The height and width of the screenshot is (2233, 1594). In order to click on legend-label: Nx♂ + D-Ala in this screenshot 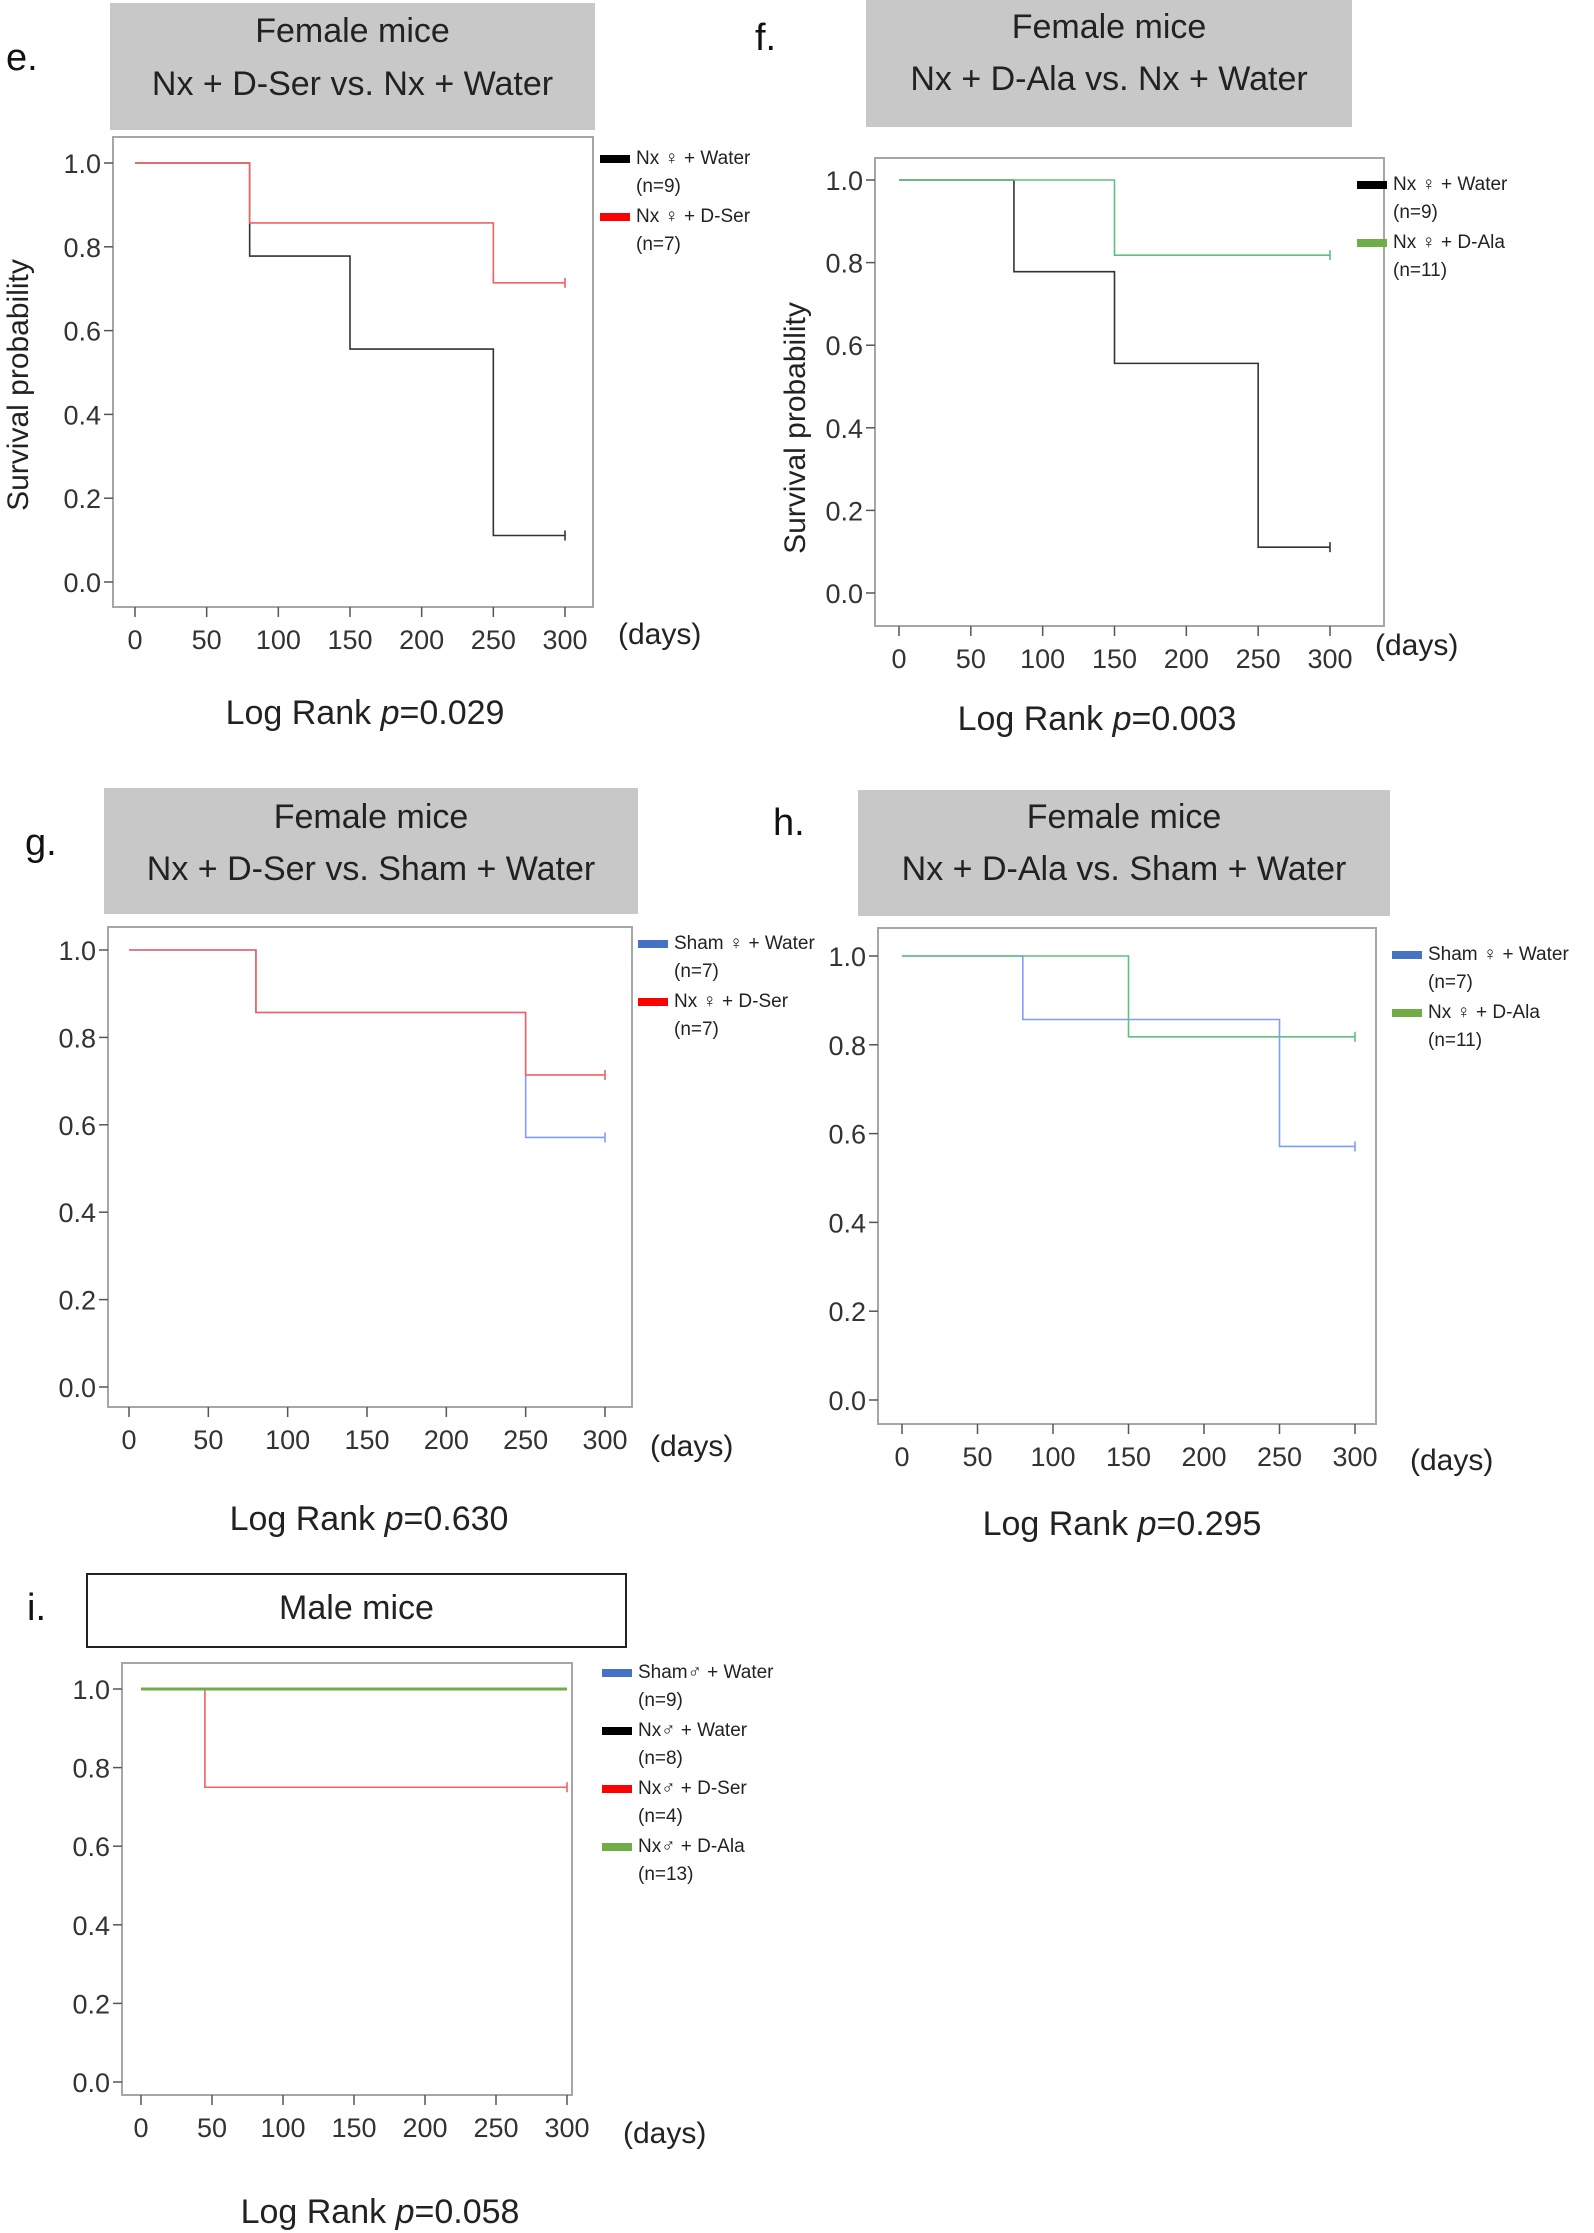, I will do `click(691, 1846)`.